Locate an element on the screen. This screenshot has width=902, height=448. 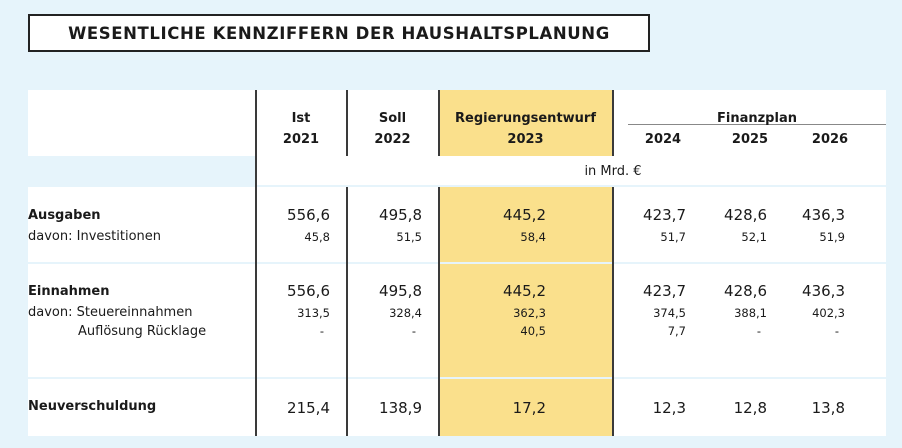
highlight-column-header is located at coordinates (525, 123).